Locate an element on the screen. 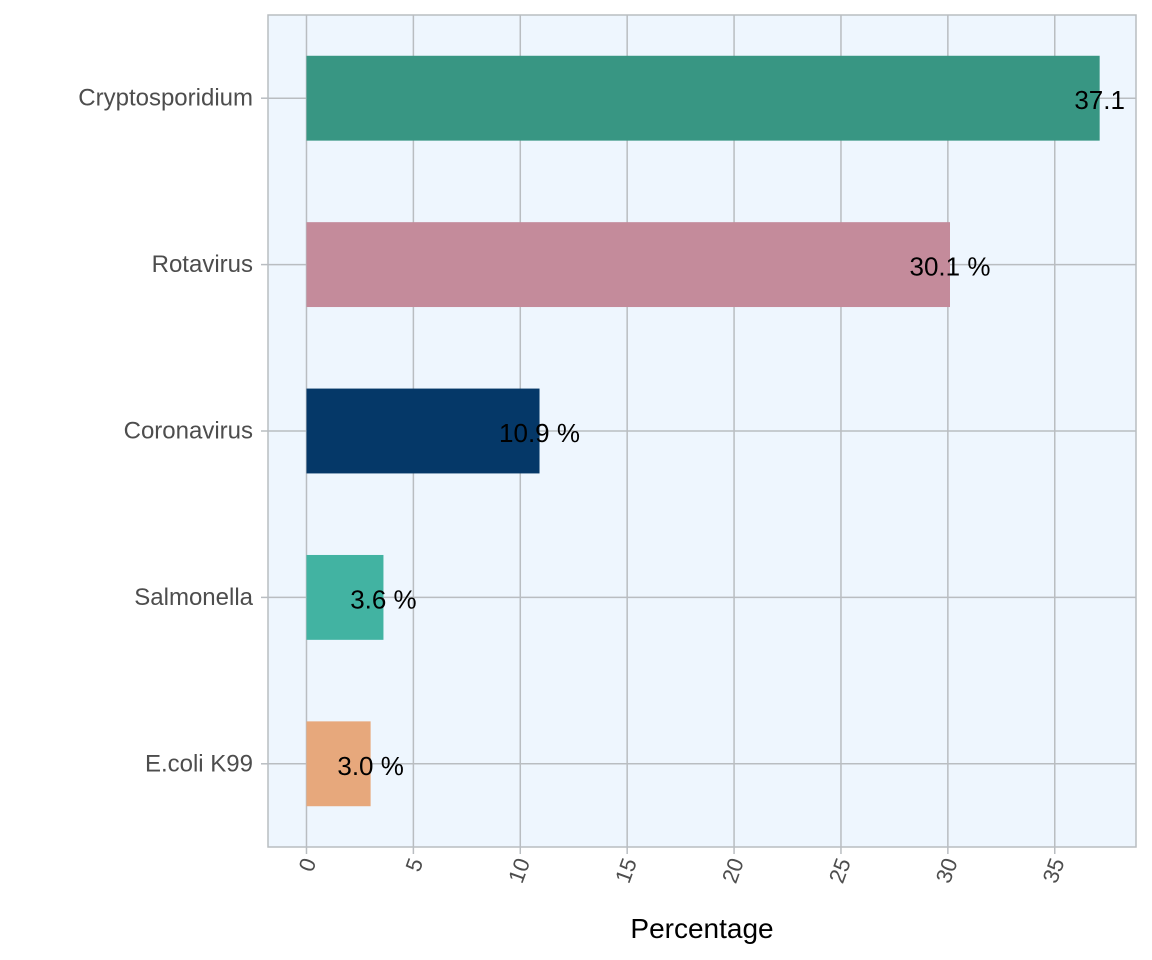 The image size is (1152, 960). x-axis: 0 5 10 15 20 25 30 35 is located at coordinates (682, 866).